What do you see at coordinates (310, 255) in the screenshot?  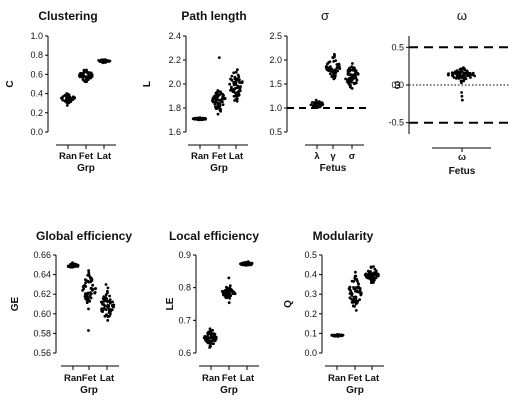 I see `y-tick-label: 0.5` at bounding box center [310, 255].